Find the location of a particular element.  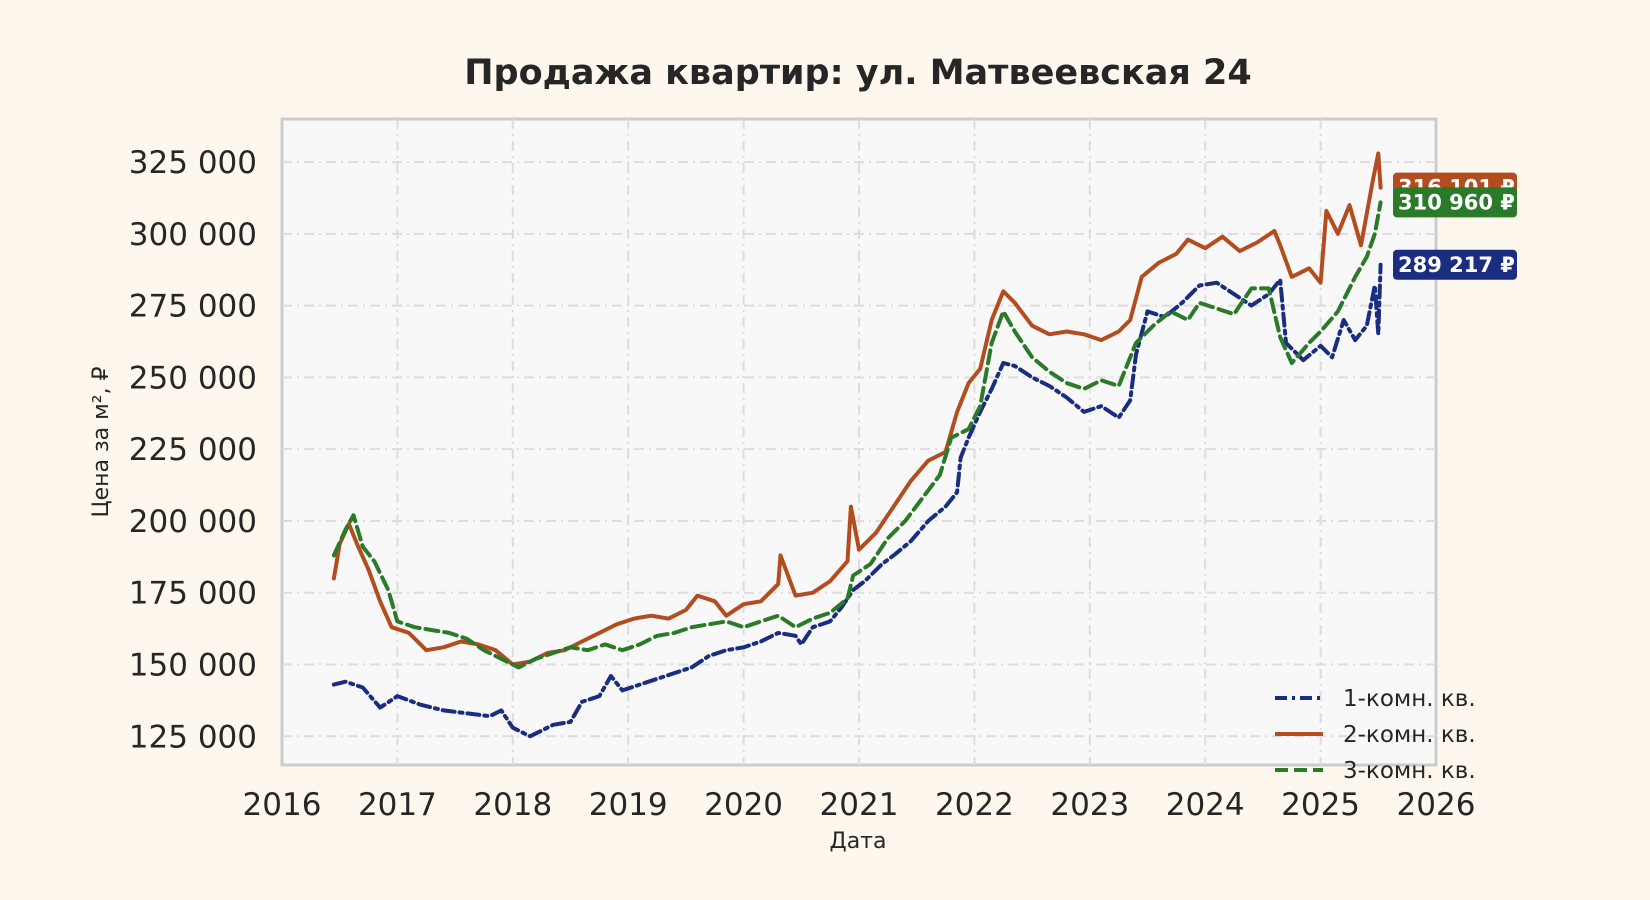

x-tick-label: 2018 is located at coordinates (512, 805).